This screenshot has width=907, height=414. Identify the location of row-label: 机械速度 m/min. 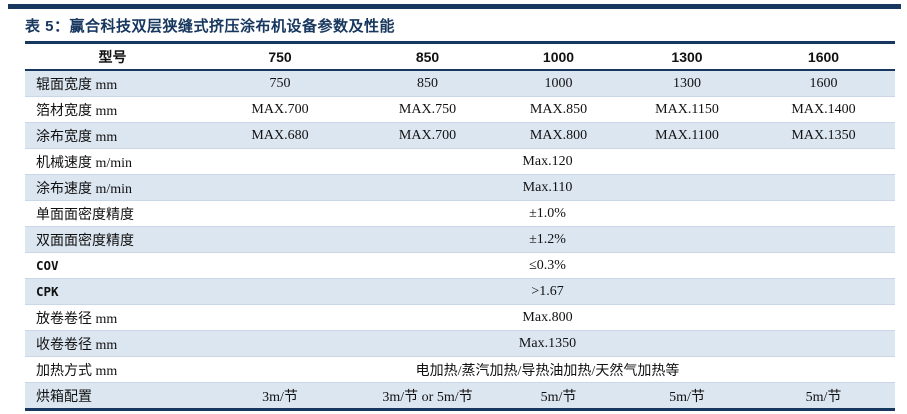
(112, 161).